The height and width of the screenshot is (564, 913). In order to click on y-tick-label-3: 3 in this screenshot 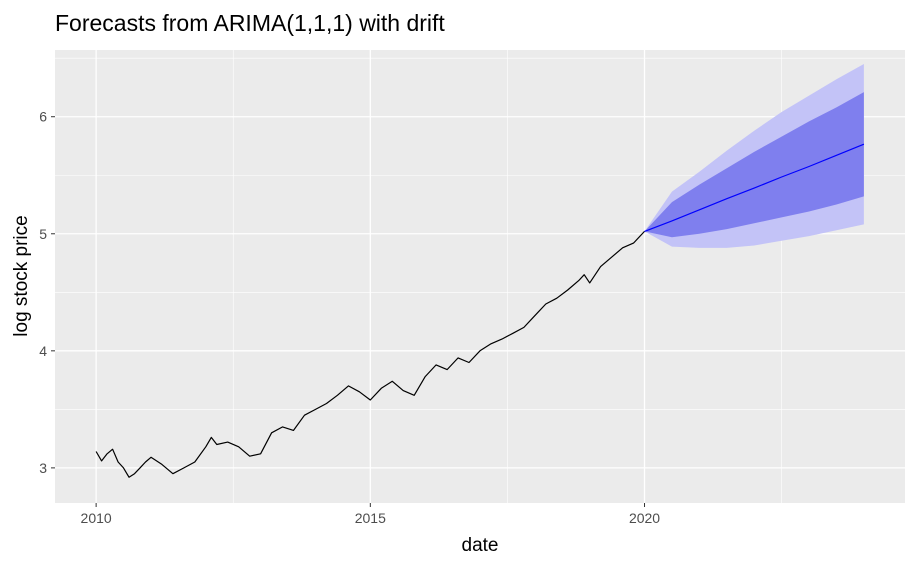, I will do `click(43, 468)`.